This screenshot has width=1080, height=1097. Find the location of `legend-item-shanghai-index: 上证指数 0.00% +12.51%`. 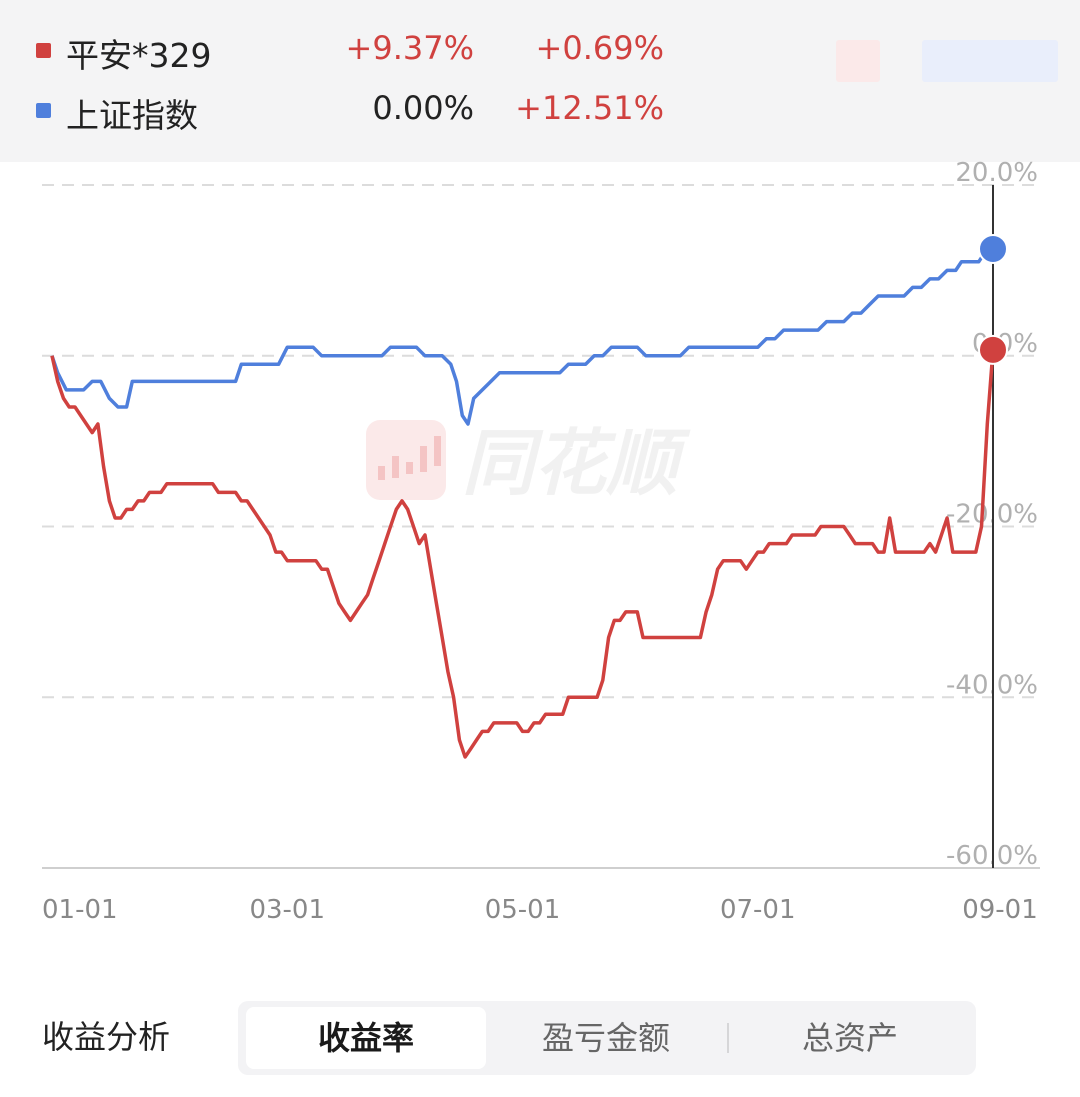

legend-item-shanghai-index: 上证指数 0.00% +12.51% is located at coordinates (540, 110).